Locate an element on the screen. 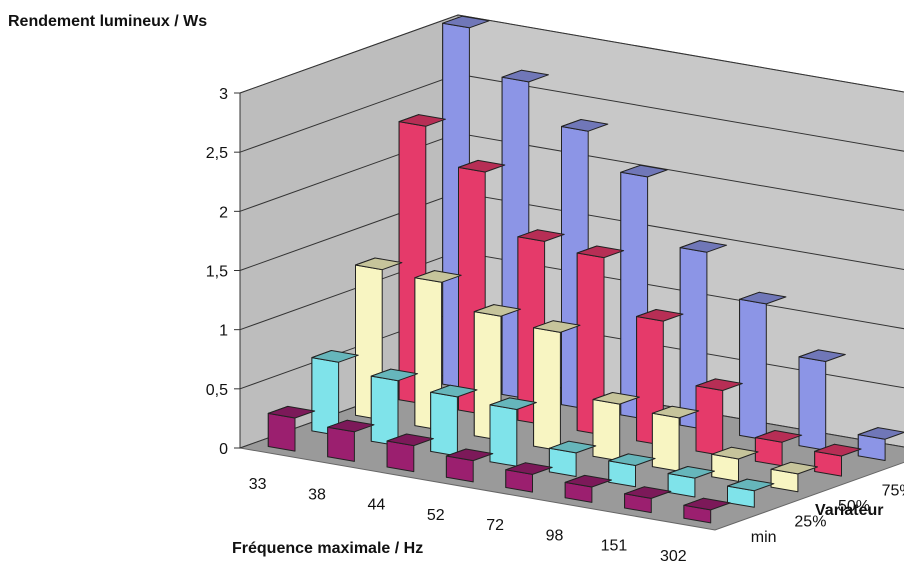 The width and height of the screenshot is (904, 563). chart-x-title: Fréquence maximale / Hz is located at coordinates (328, 548).